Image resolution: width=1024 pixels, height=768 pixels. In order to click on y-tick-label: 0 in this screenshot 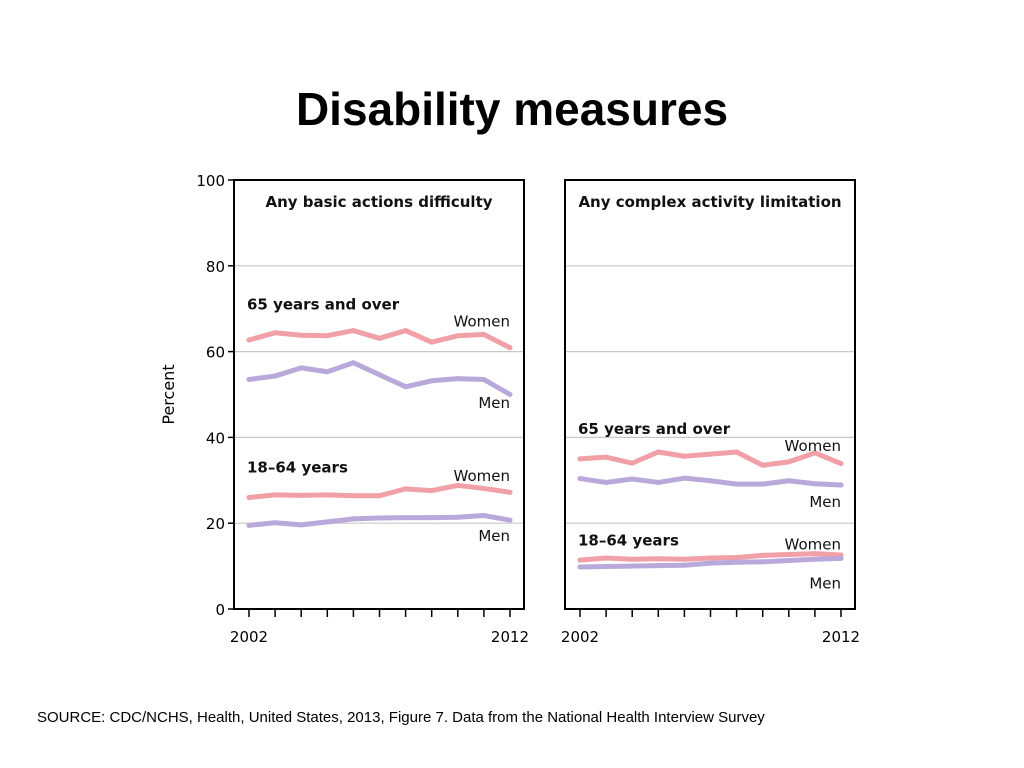, I will do `click(220, 610)`.